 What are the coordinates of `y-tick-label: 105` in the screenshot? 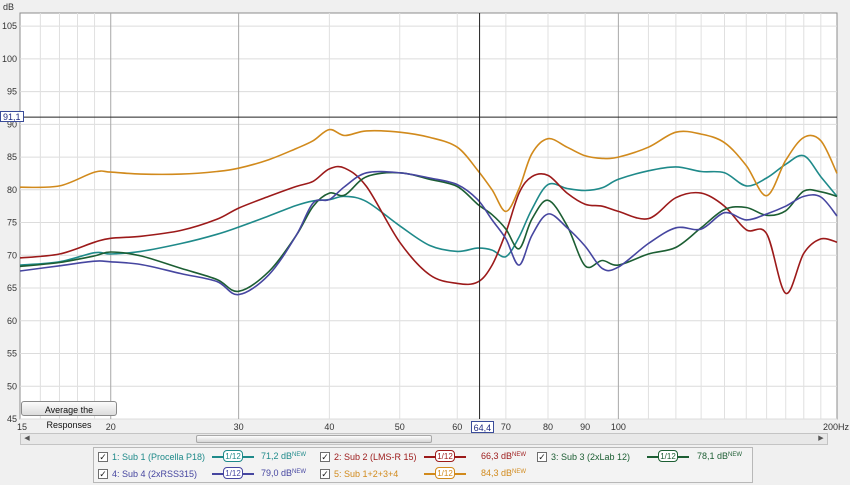 It's located at (9, 26).